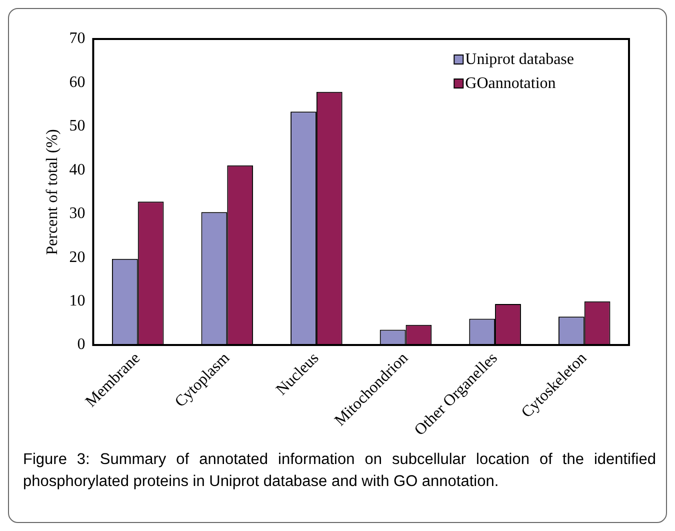 Image resolution: width=675 pixels, height=531 pixels. I want to click on y-axis-title: Percent of total (%), so click(52, 192).